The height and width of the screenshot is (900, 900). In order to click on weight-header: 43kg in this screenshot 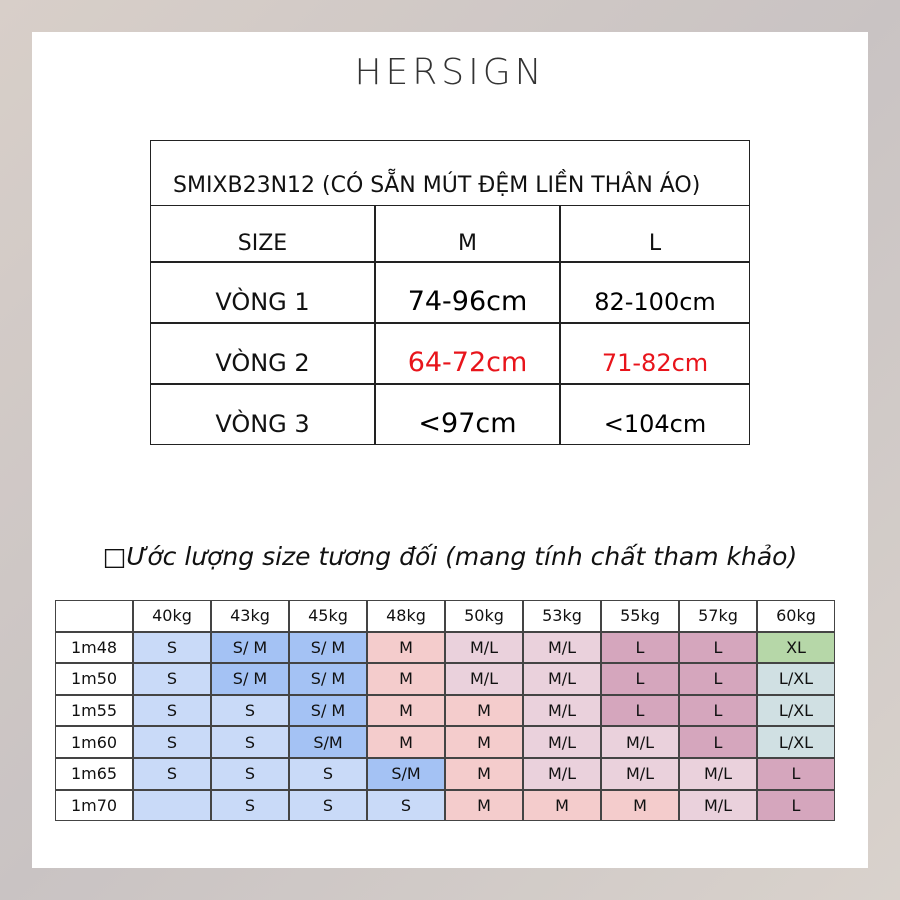, I will do `click(250, 616)`.